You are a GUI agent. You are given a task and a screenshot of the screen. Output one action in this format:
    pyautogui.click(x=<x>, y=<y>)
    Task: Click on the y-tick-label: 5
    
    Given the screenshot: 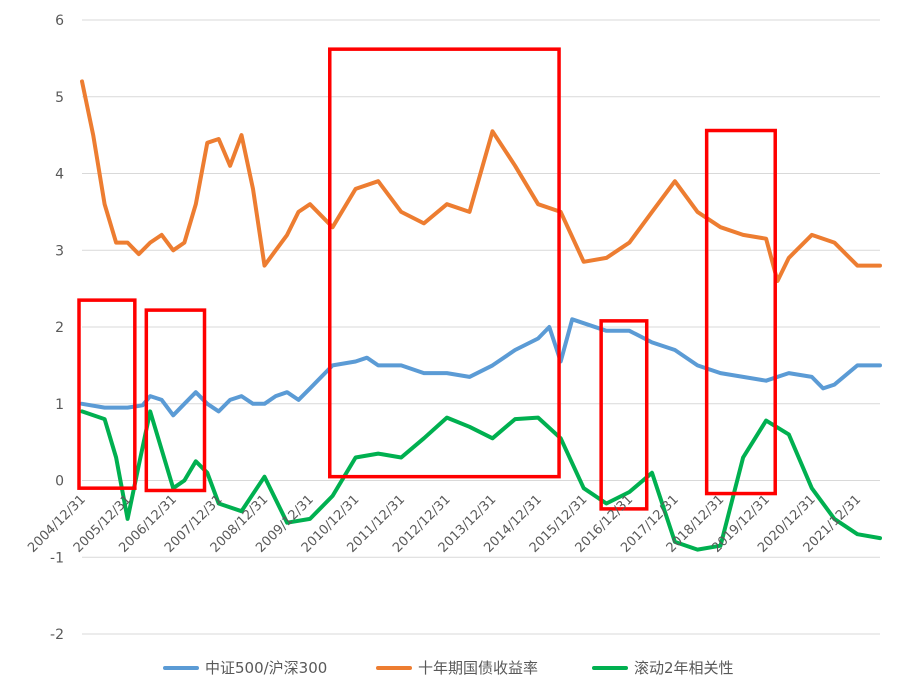 What is the action you would take?
    pyautogui.click(x=59, y=98)
    